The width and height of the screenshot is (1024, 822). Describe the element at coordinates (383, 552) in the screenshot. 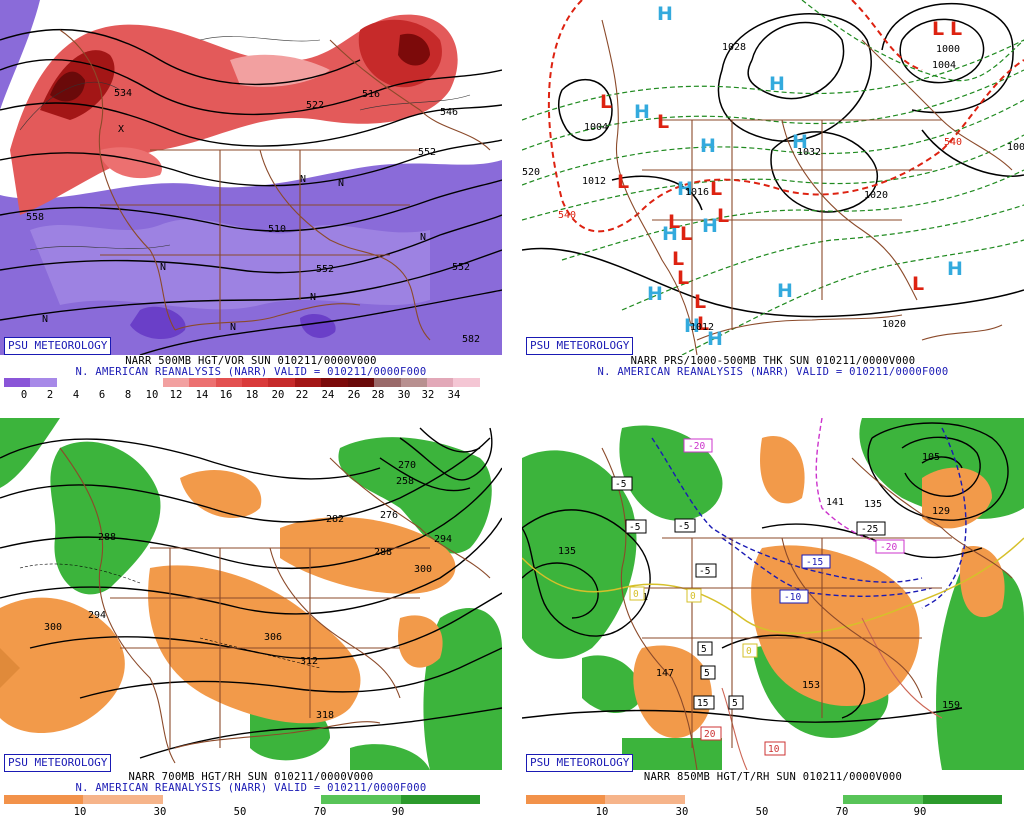

I see `svg-text: 288` at that location.